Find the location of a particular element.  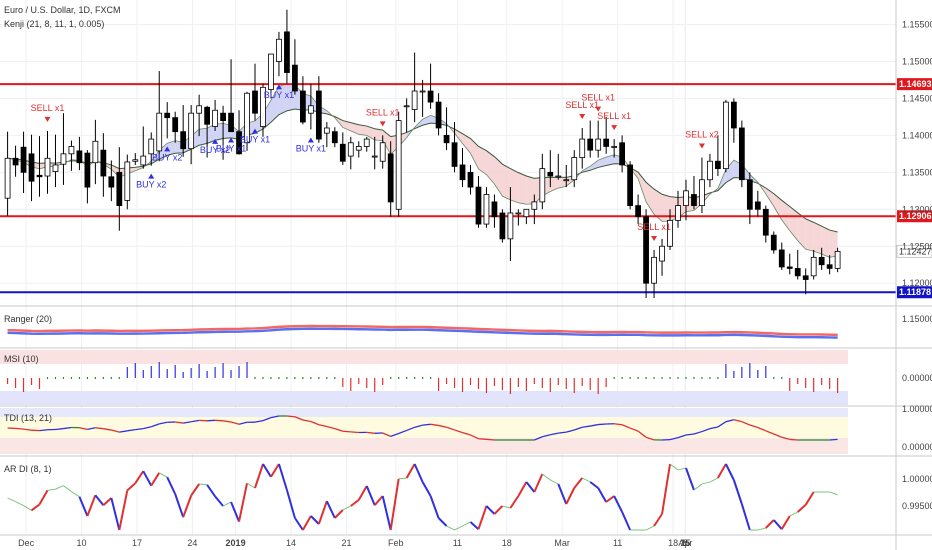

buy-signal-label: BUY x1 is located at coordinates (311, 148).